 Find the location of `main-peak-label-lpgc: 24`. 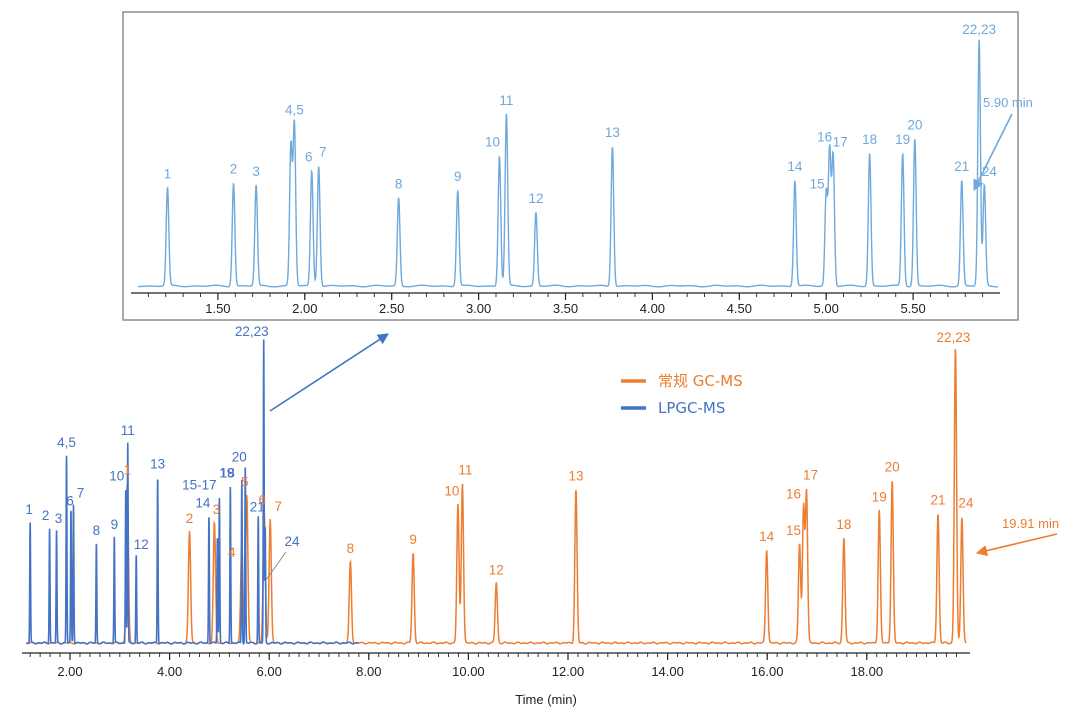

main-peak-label-lpgc: 24 is located at coordinates (292, 541).